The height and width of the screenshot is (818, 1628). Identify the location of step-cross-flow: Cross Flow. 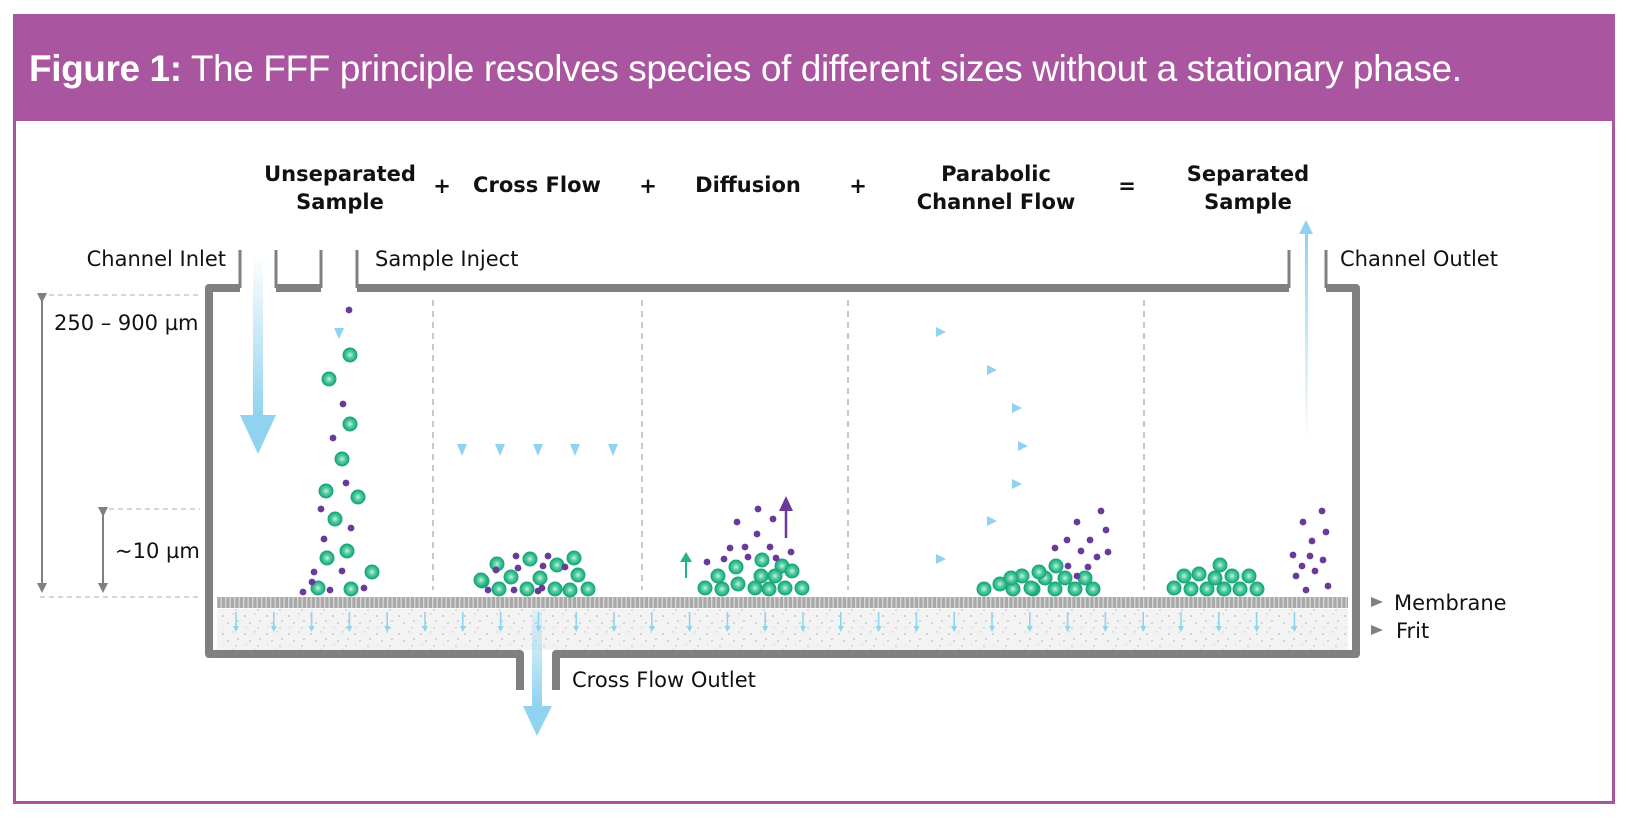
(537, 185).